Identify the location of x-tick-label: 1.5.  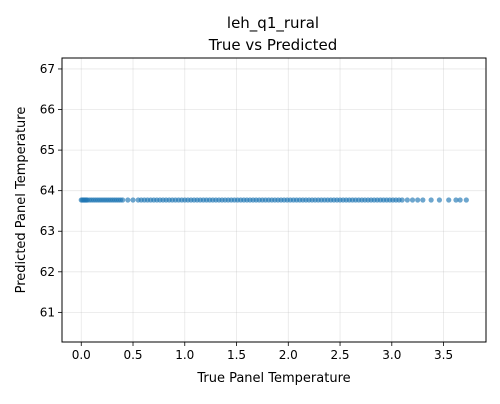
(236, 355).